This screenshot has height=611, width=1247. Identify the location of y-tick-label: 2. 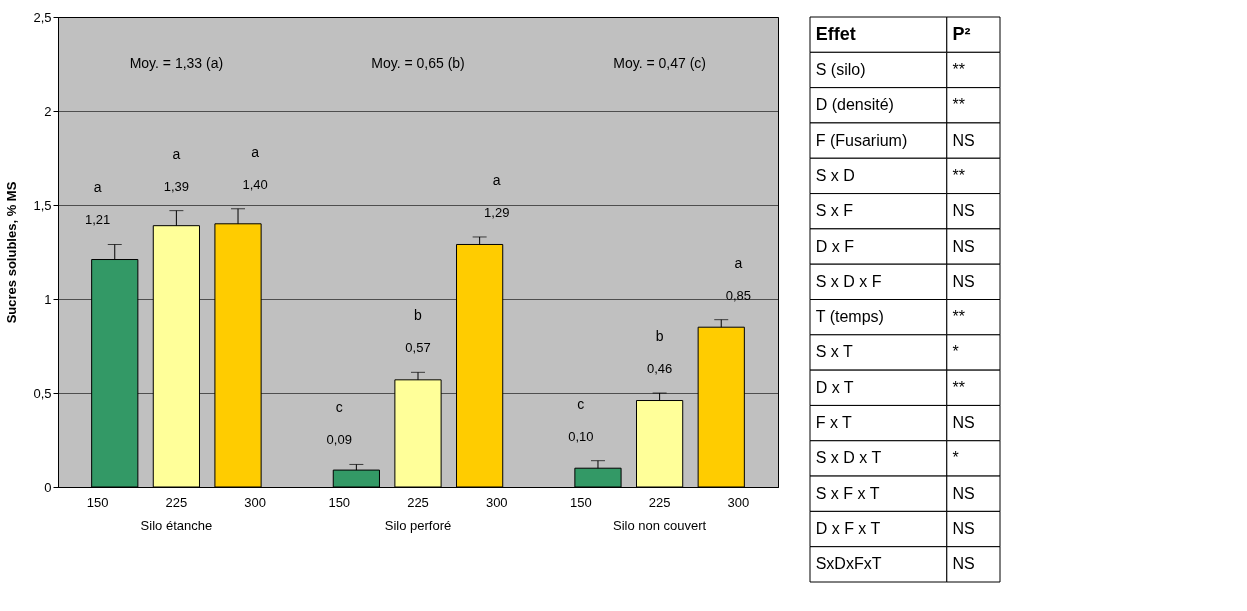
(48, 111).